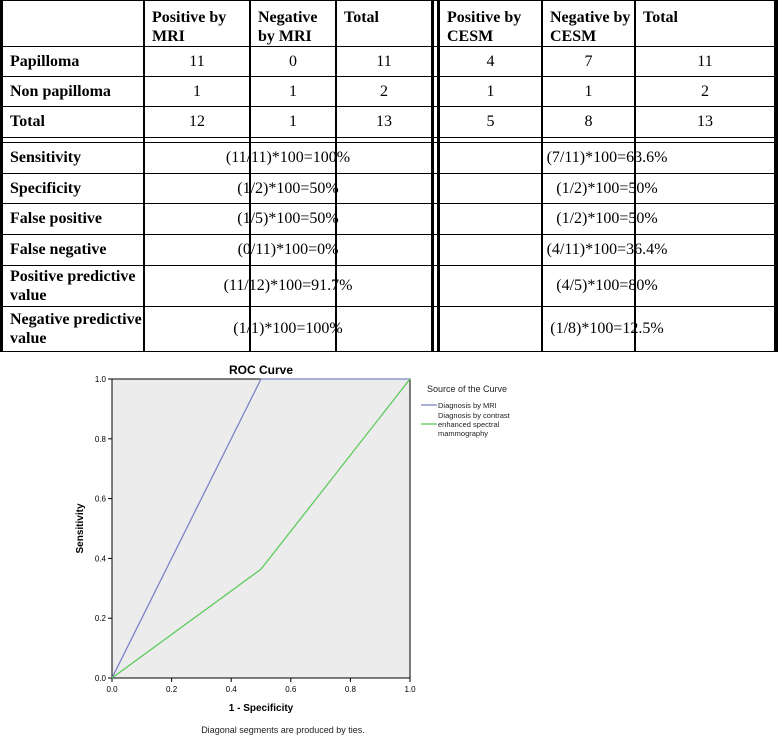 The width and height of the screenshot is (778, 737). What do you see at coordinates (27, 121) in the screenshot?
I see `row-label: Total` at bounding box center [27, 121].